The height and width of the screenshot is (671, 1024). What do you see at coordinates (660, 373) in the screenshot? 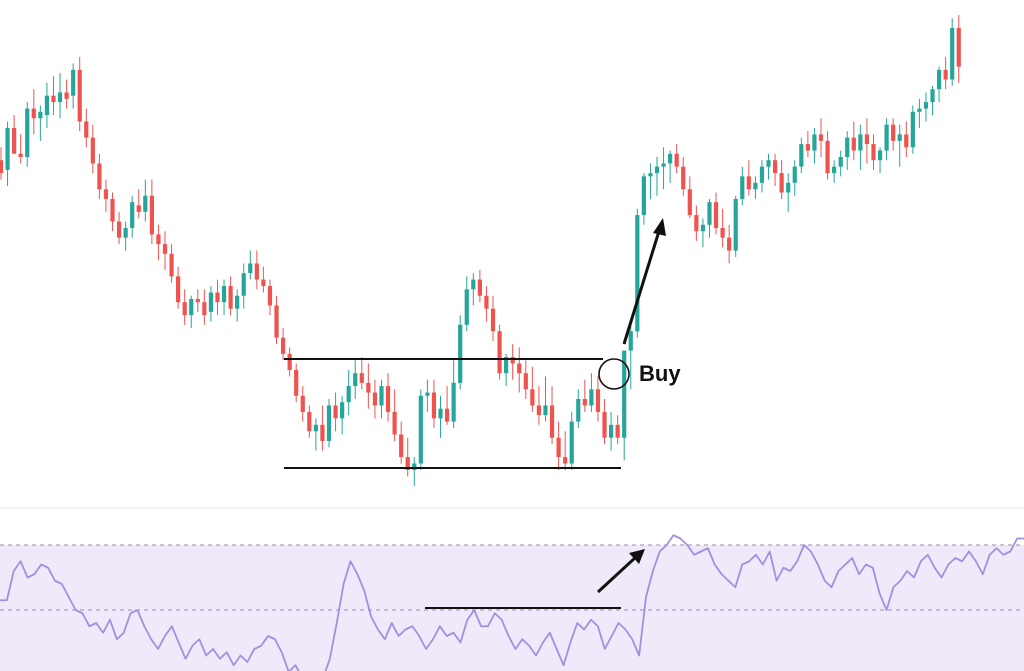
I see `buy-label: Buy` at bounding box center [660, 373].